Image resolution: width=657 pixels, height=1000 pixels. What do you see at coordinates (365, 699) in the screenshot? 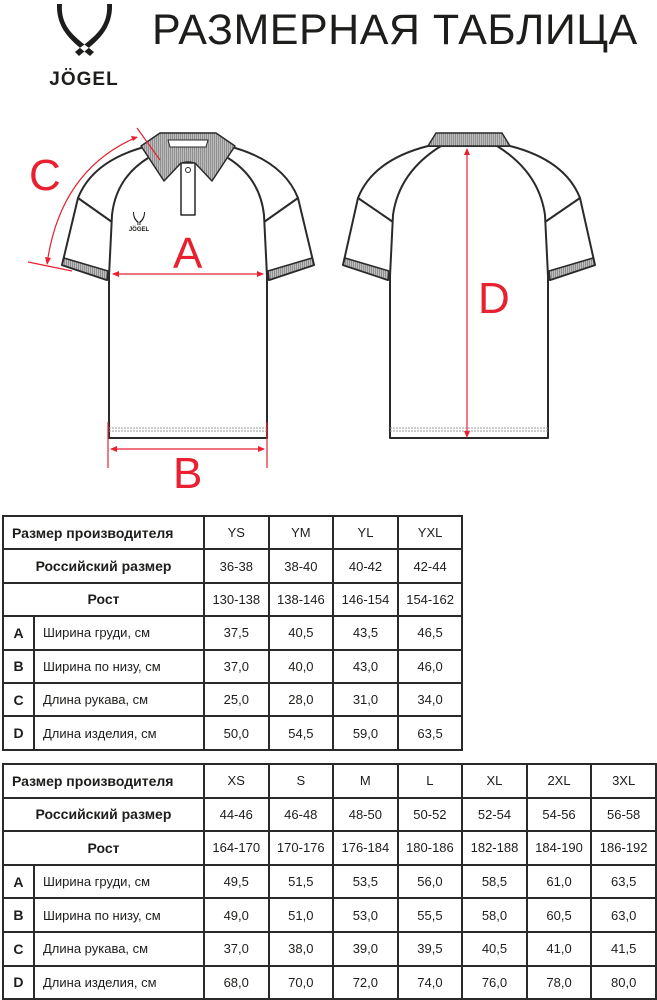
I see `measure-value: 31,0` at bounding box center [365, 699].